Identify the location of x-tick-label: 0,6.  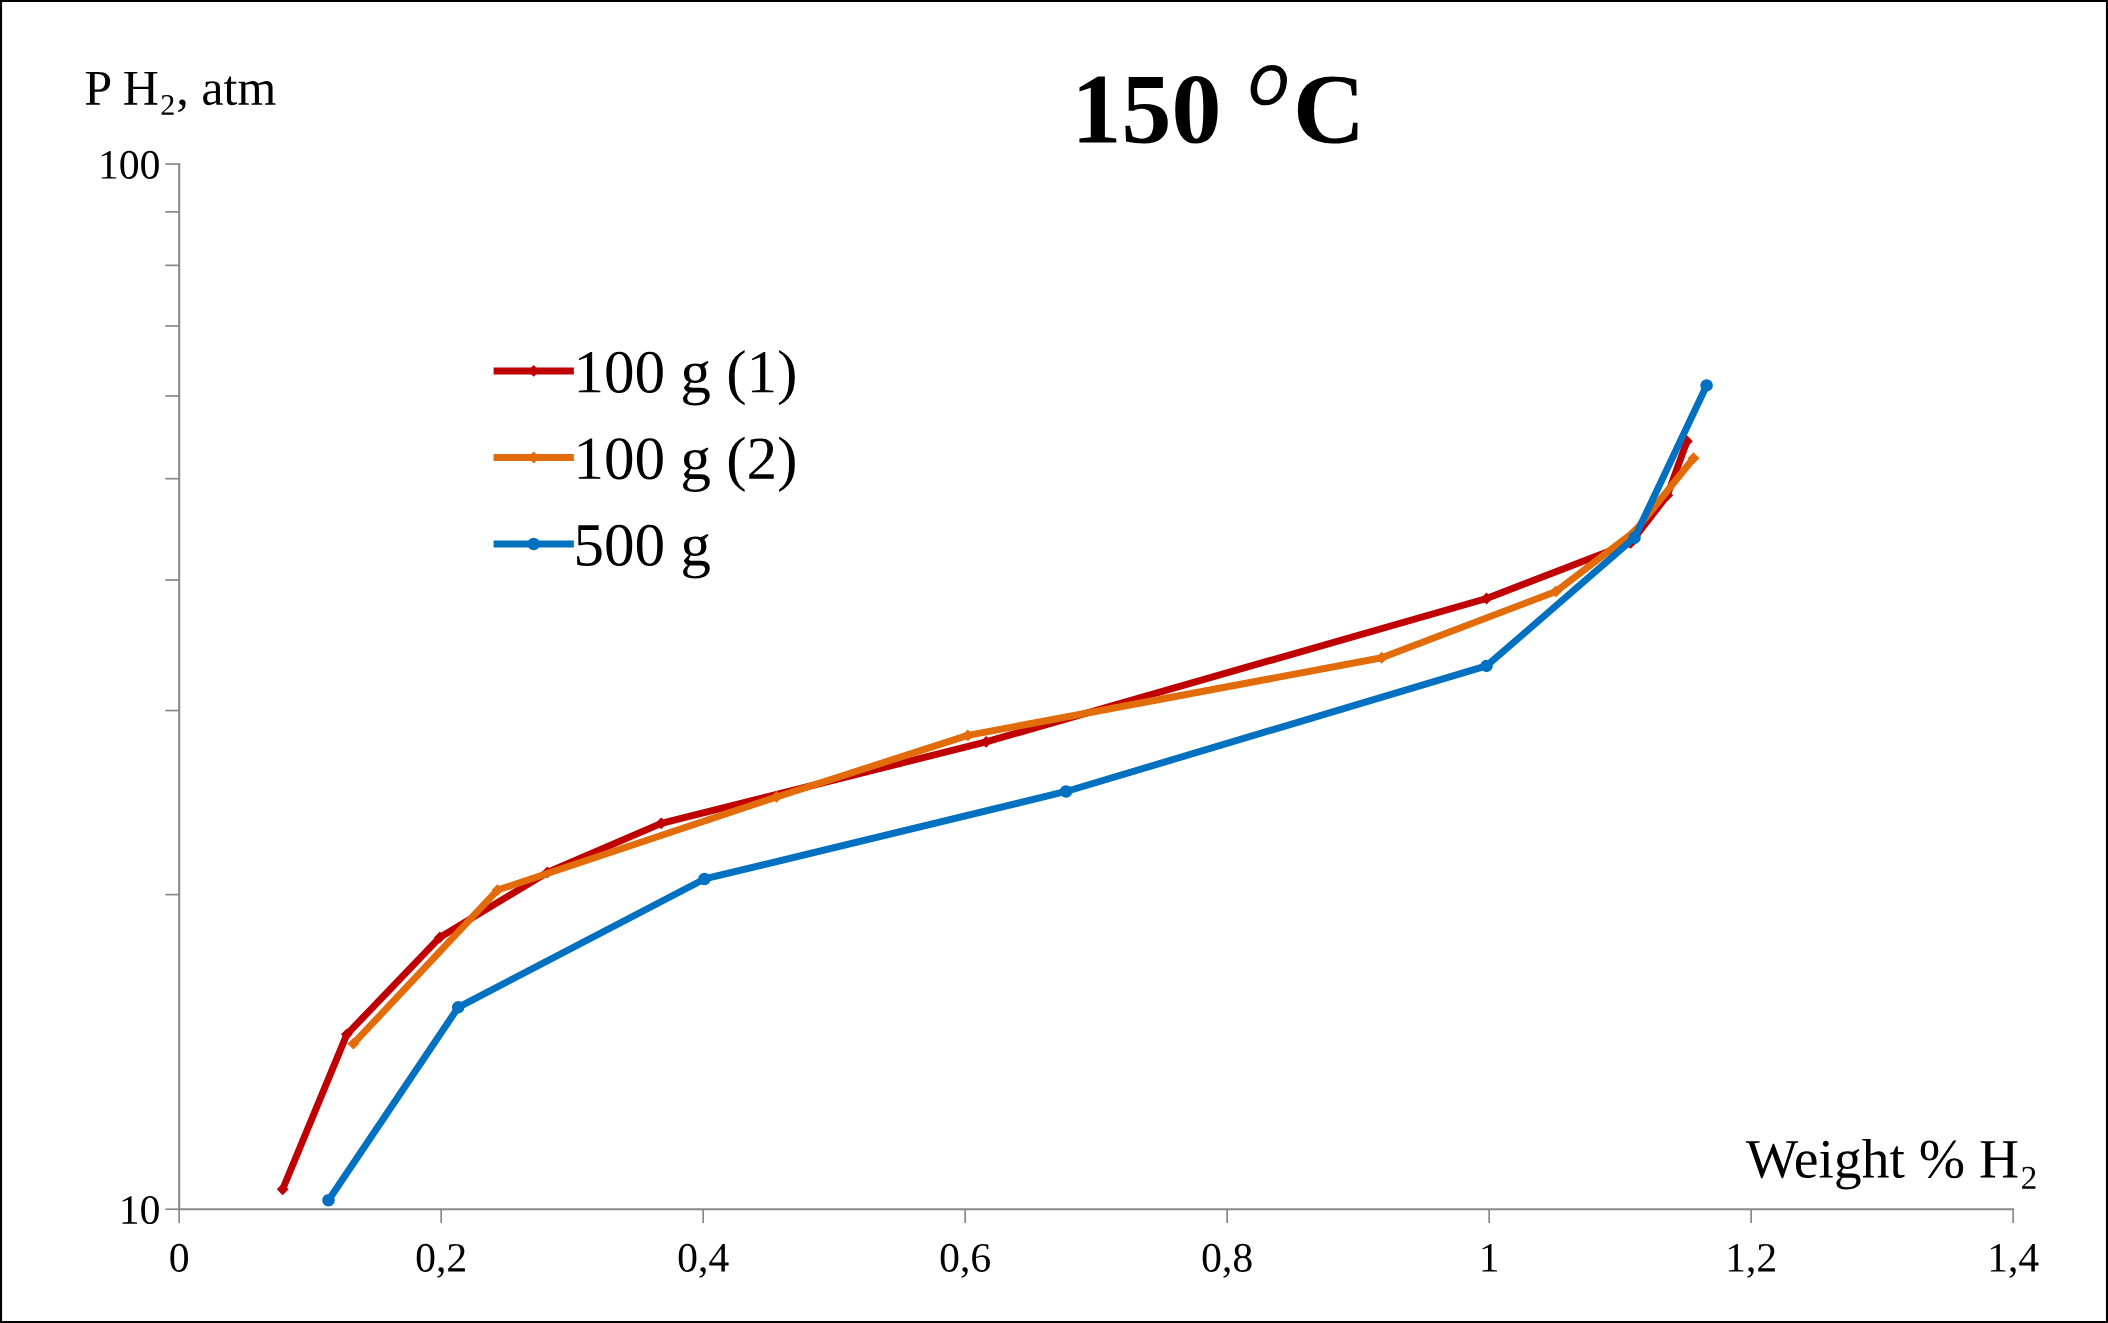
(965, 1260).